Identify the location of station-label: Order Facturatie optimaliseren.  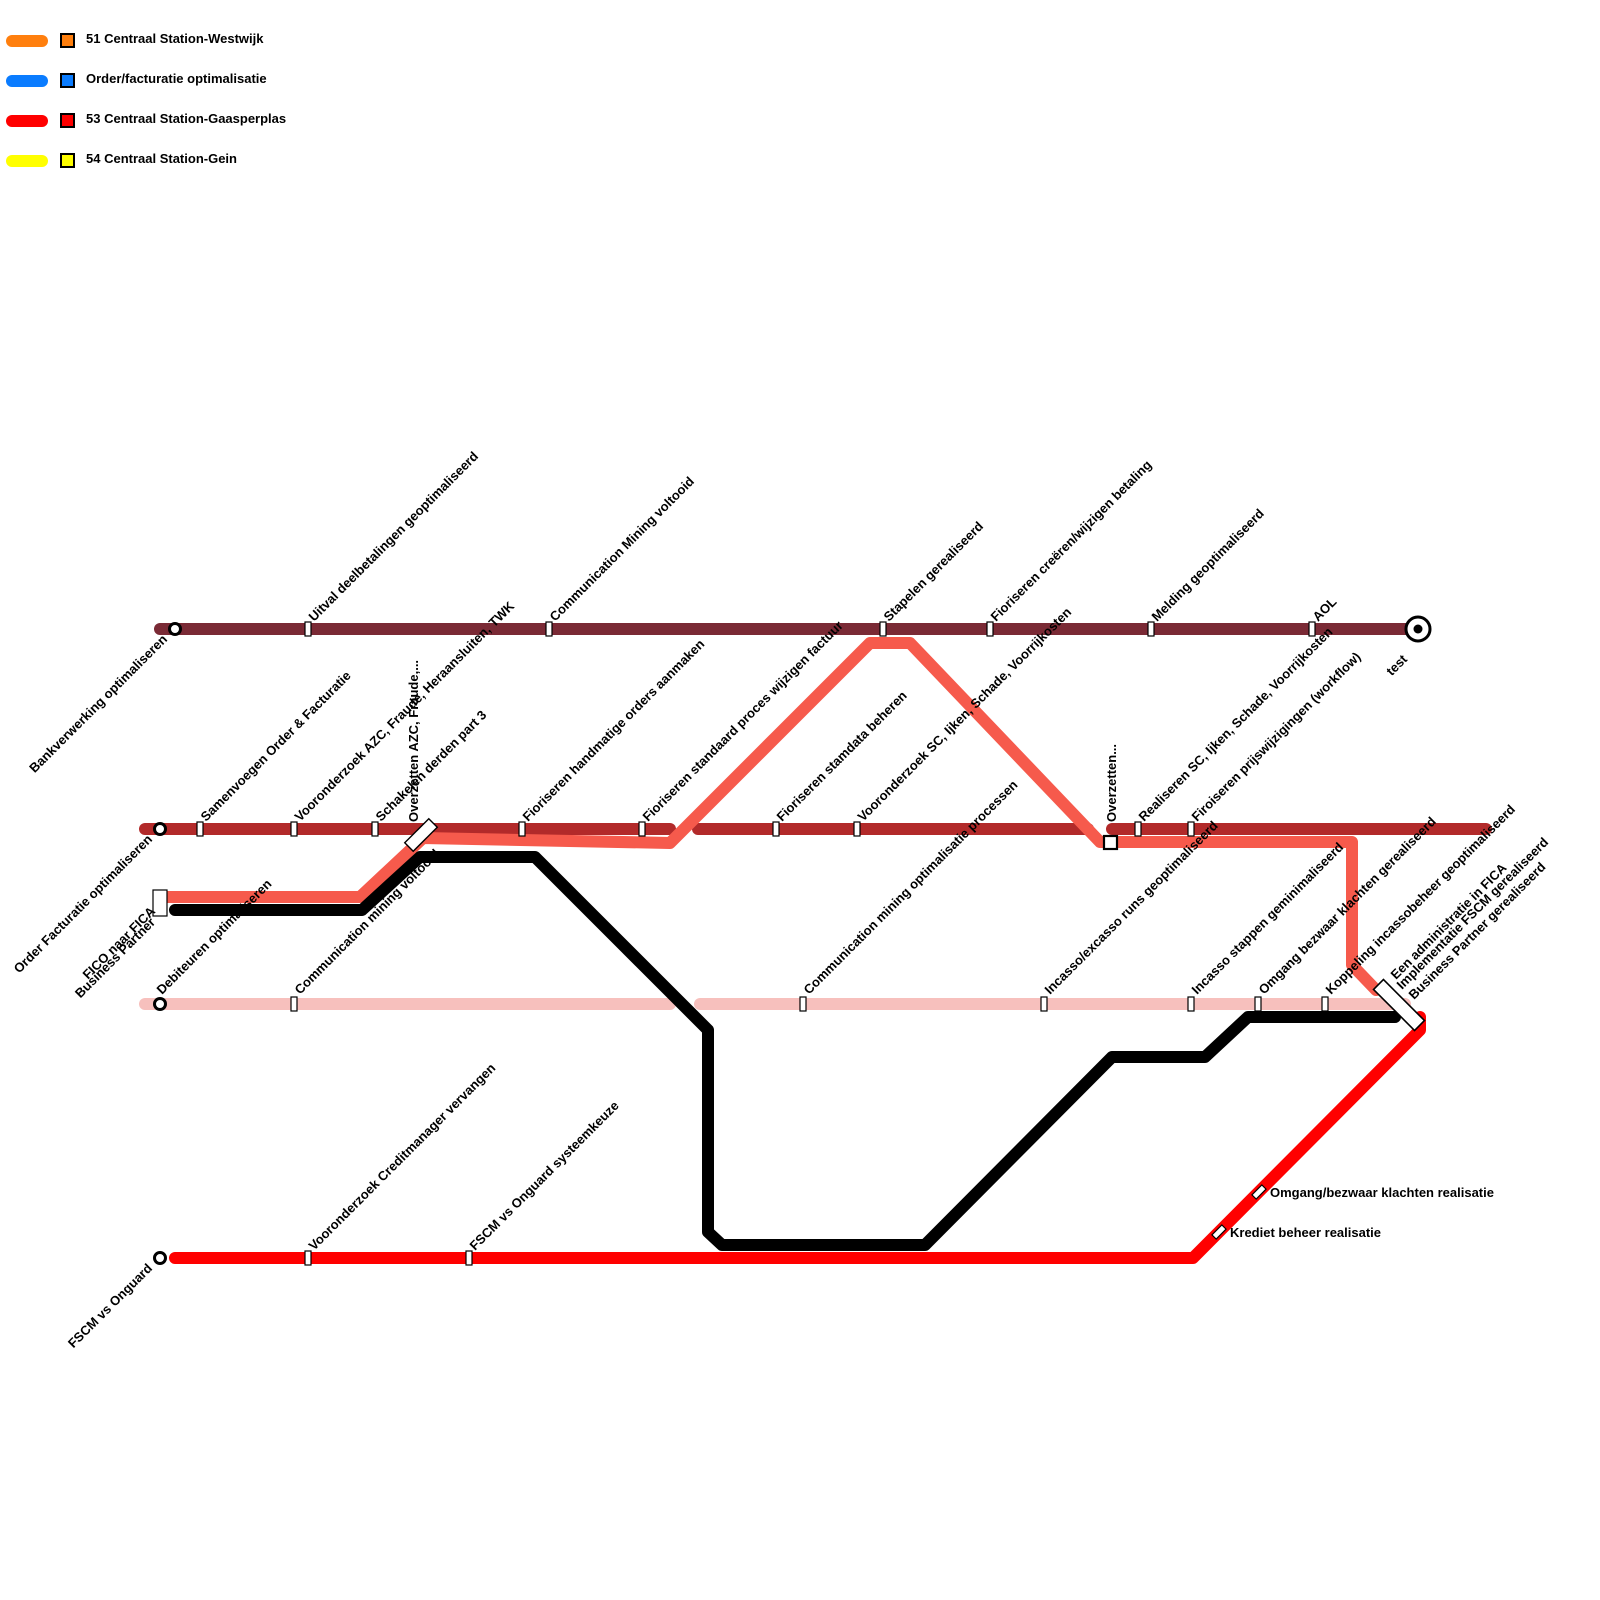
(83, 903).